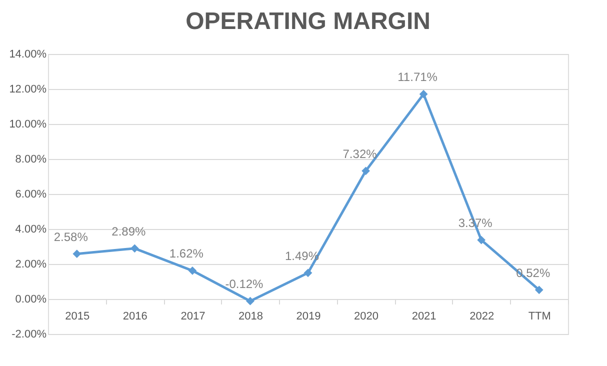 This screenshot has width=607, height=366. Describe the element at coordinates (424, 316) in the screenshot. I see `x-tick-label: 2021` at that location.